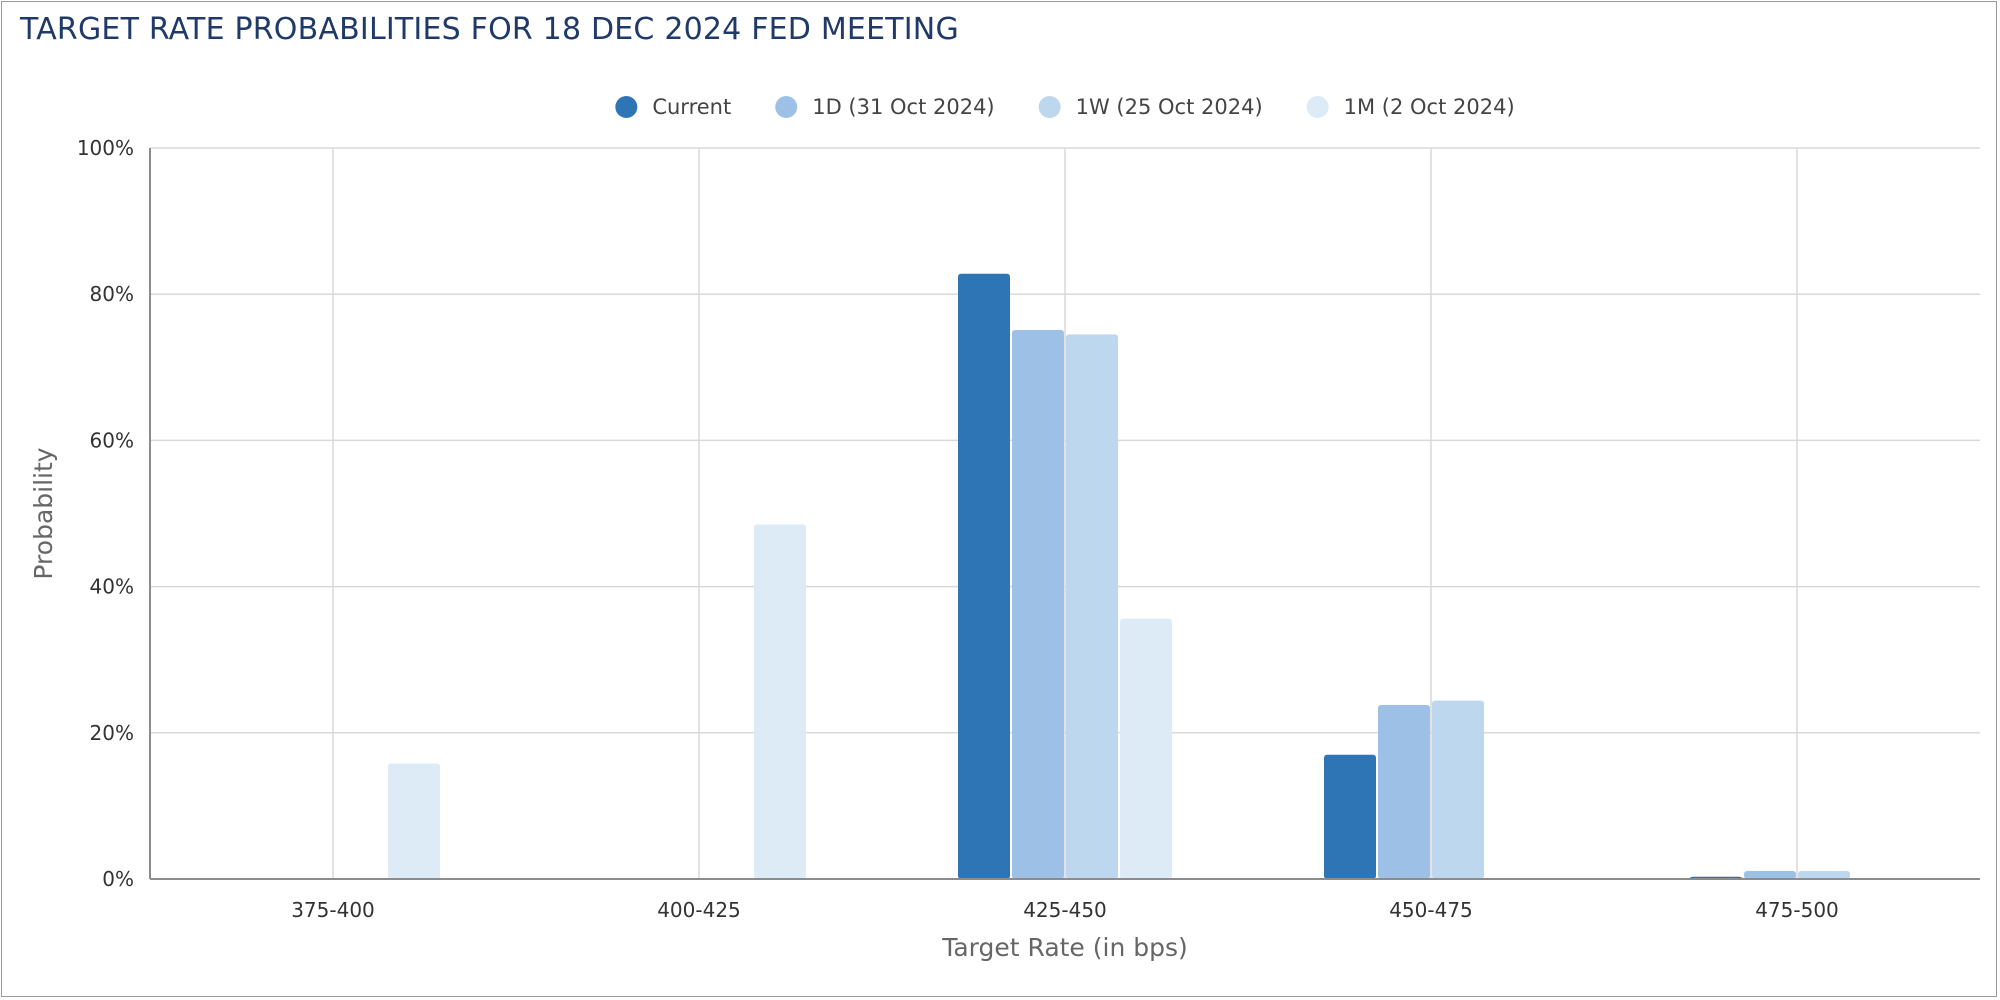  What do you see at coordinates (1169, 107) in the screenshot?
I see `legend-label: 1W (25 Oct 2024)` at bounding box center [1169, 107].